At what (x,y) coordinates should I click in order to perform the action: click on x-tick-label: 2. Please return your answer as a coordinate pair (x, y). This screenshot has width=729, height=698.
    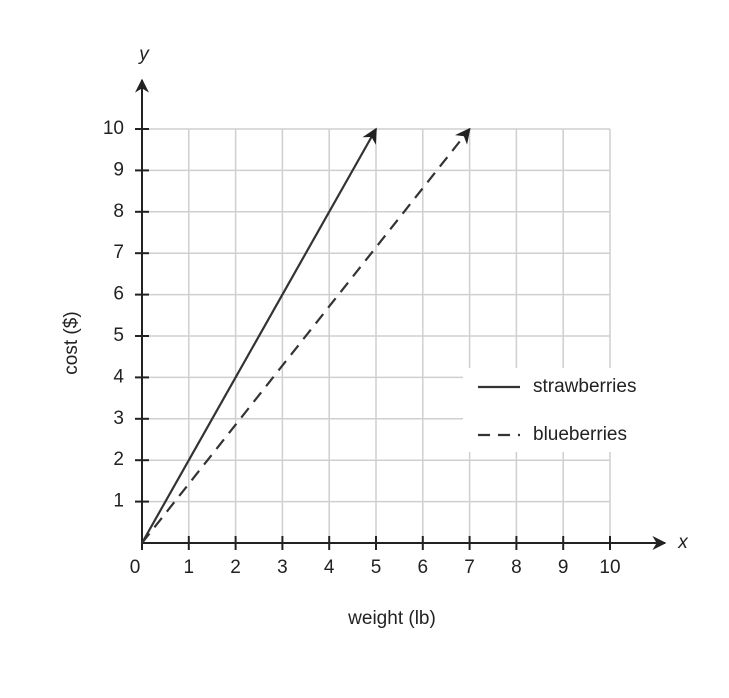
    Looking at the image, I should click on (235, 567).